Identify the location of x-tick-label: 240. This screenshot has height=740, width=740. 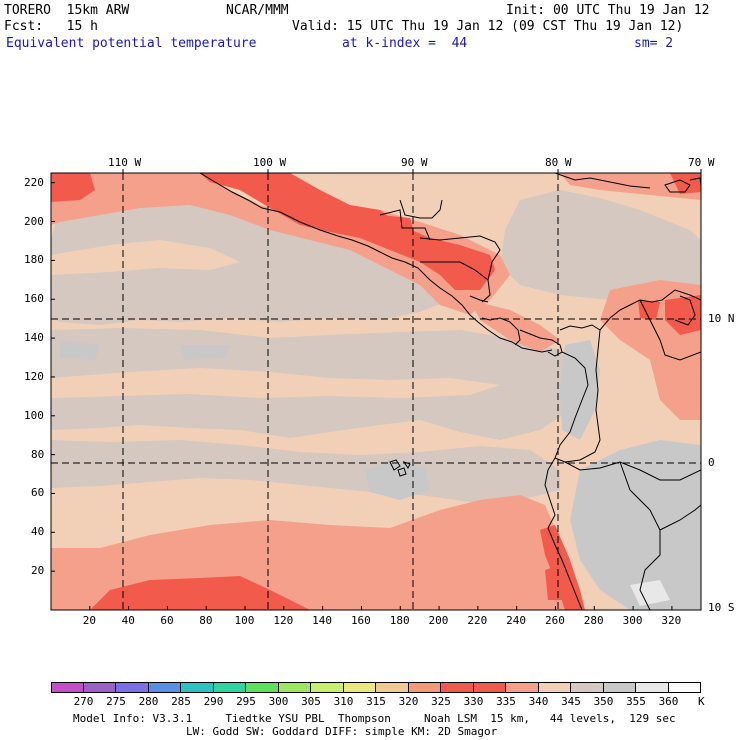
(516, 620).